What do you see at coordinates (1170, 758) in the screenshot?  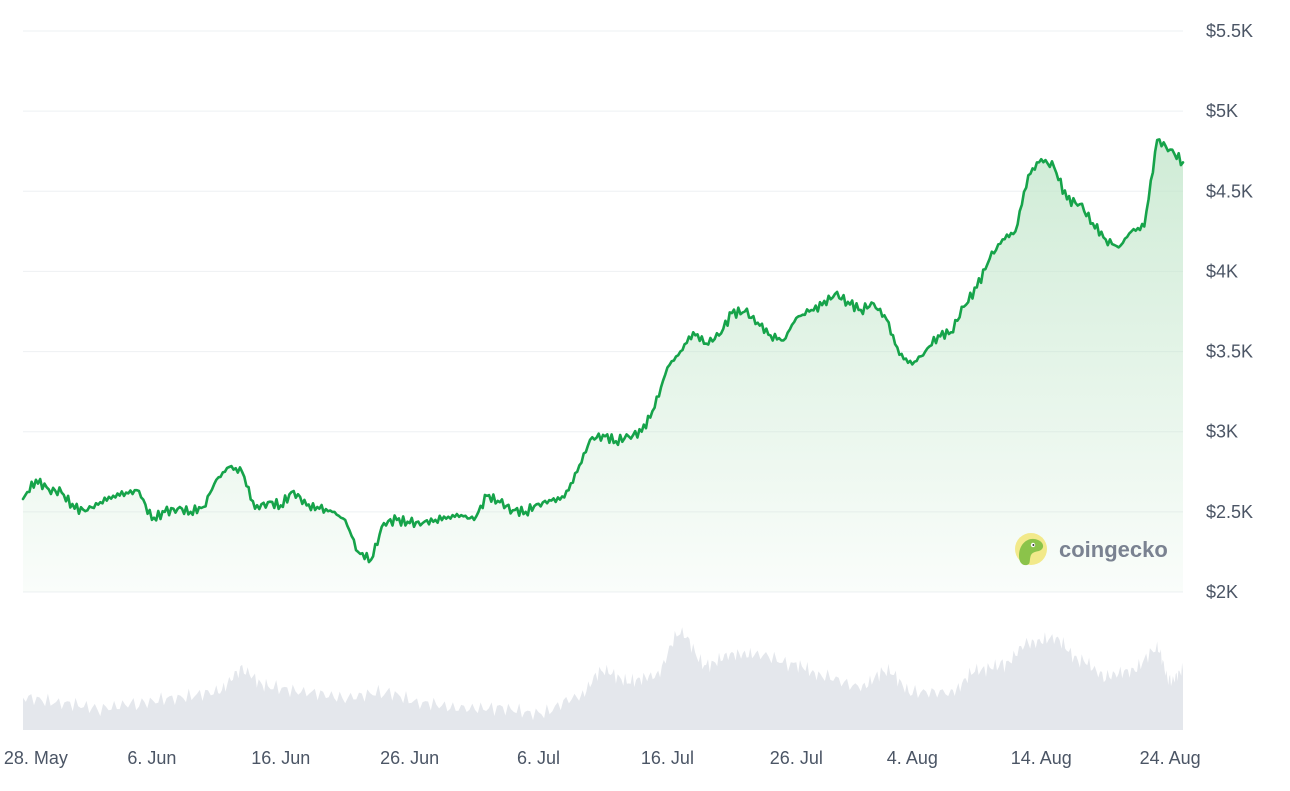 I see `x-tick-label: 24. Aug` at bounding box center [1170, 758].